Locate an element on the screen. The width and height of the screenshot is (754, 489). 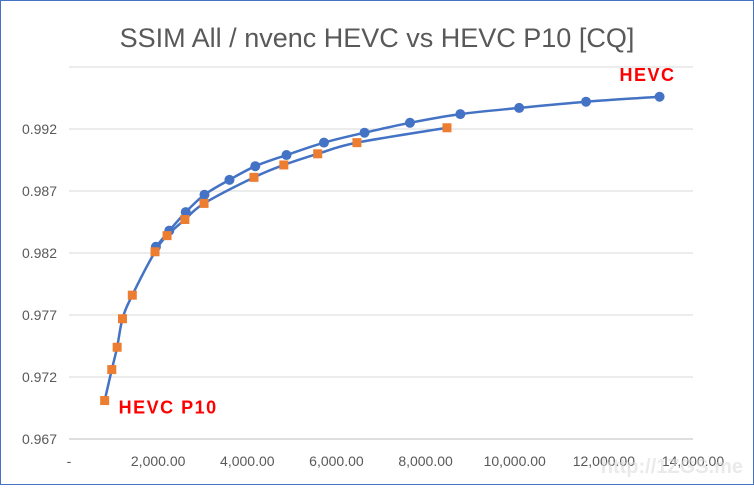
series-label: HEVC P10 is located at coordinates (168, 408).